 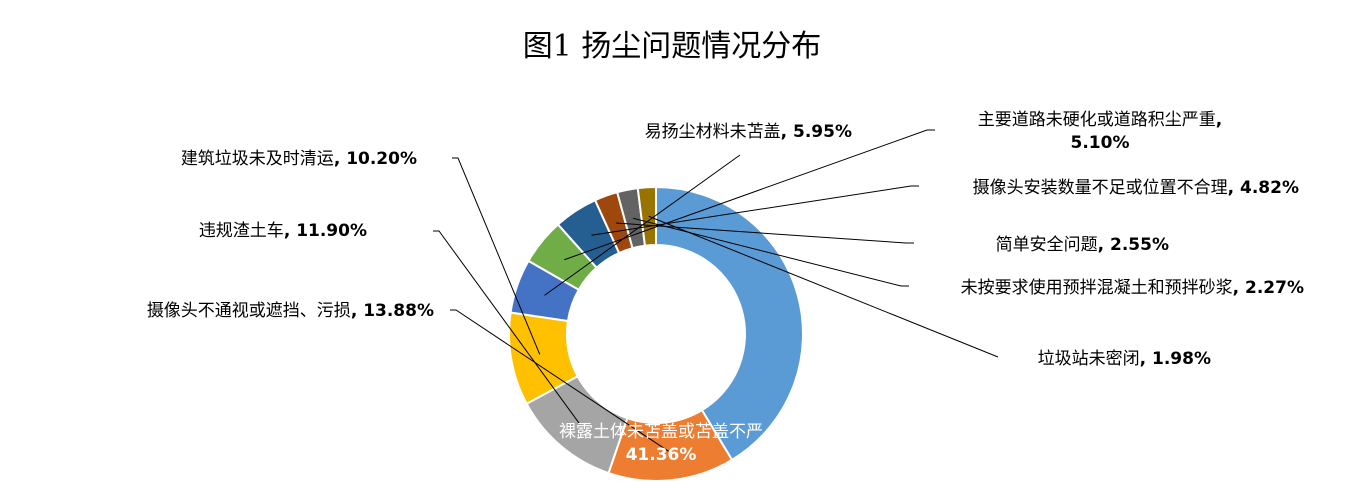 I want to click on data-label-value-0: 41.36%, so click(x=661, y=455).